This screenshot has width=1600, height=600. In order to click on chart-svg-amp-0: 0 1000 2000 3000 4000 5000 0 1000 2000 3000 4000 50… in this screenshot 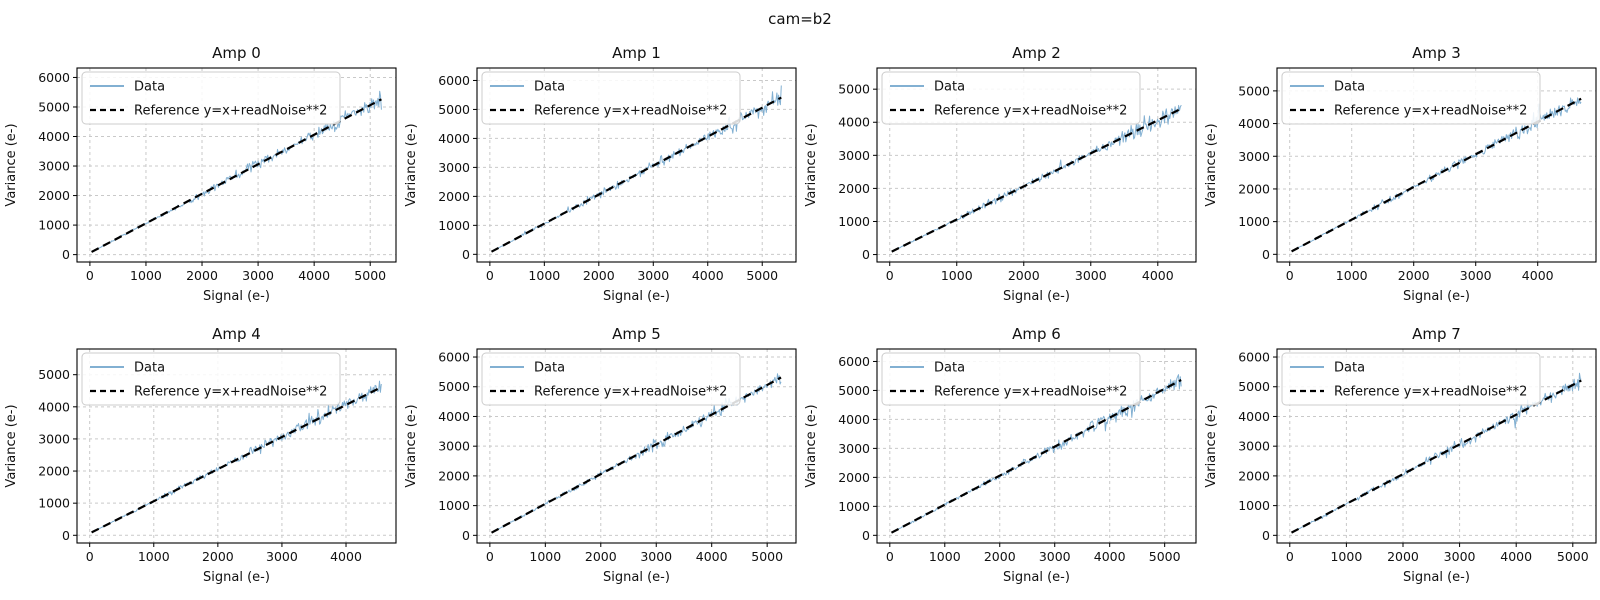, I will do `click(200, 174)`.